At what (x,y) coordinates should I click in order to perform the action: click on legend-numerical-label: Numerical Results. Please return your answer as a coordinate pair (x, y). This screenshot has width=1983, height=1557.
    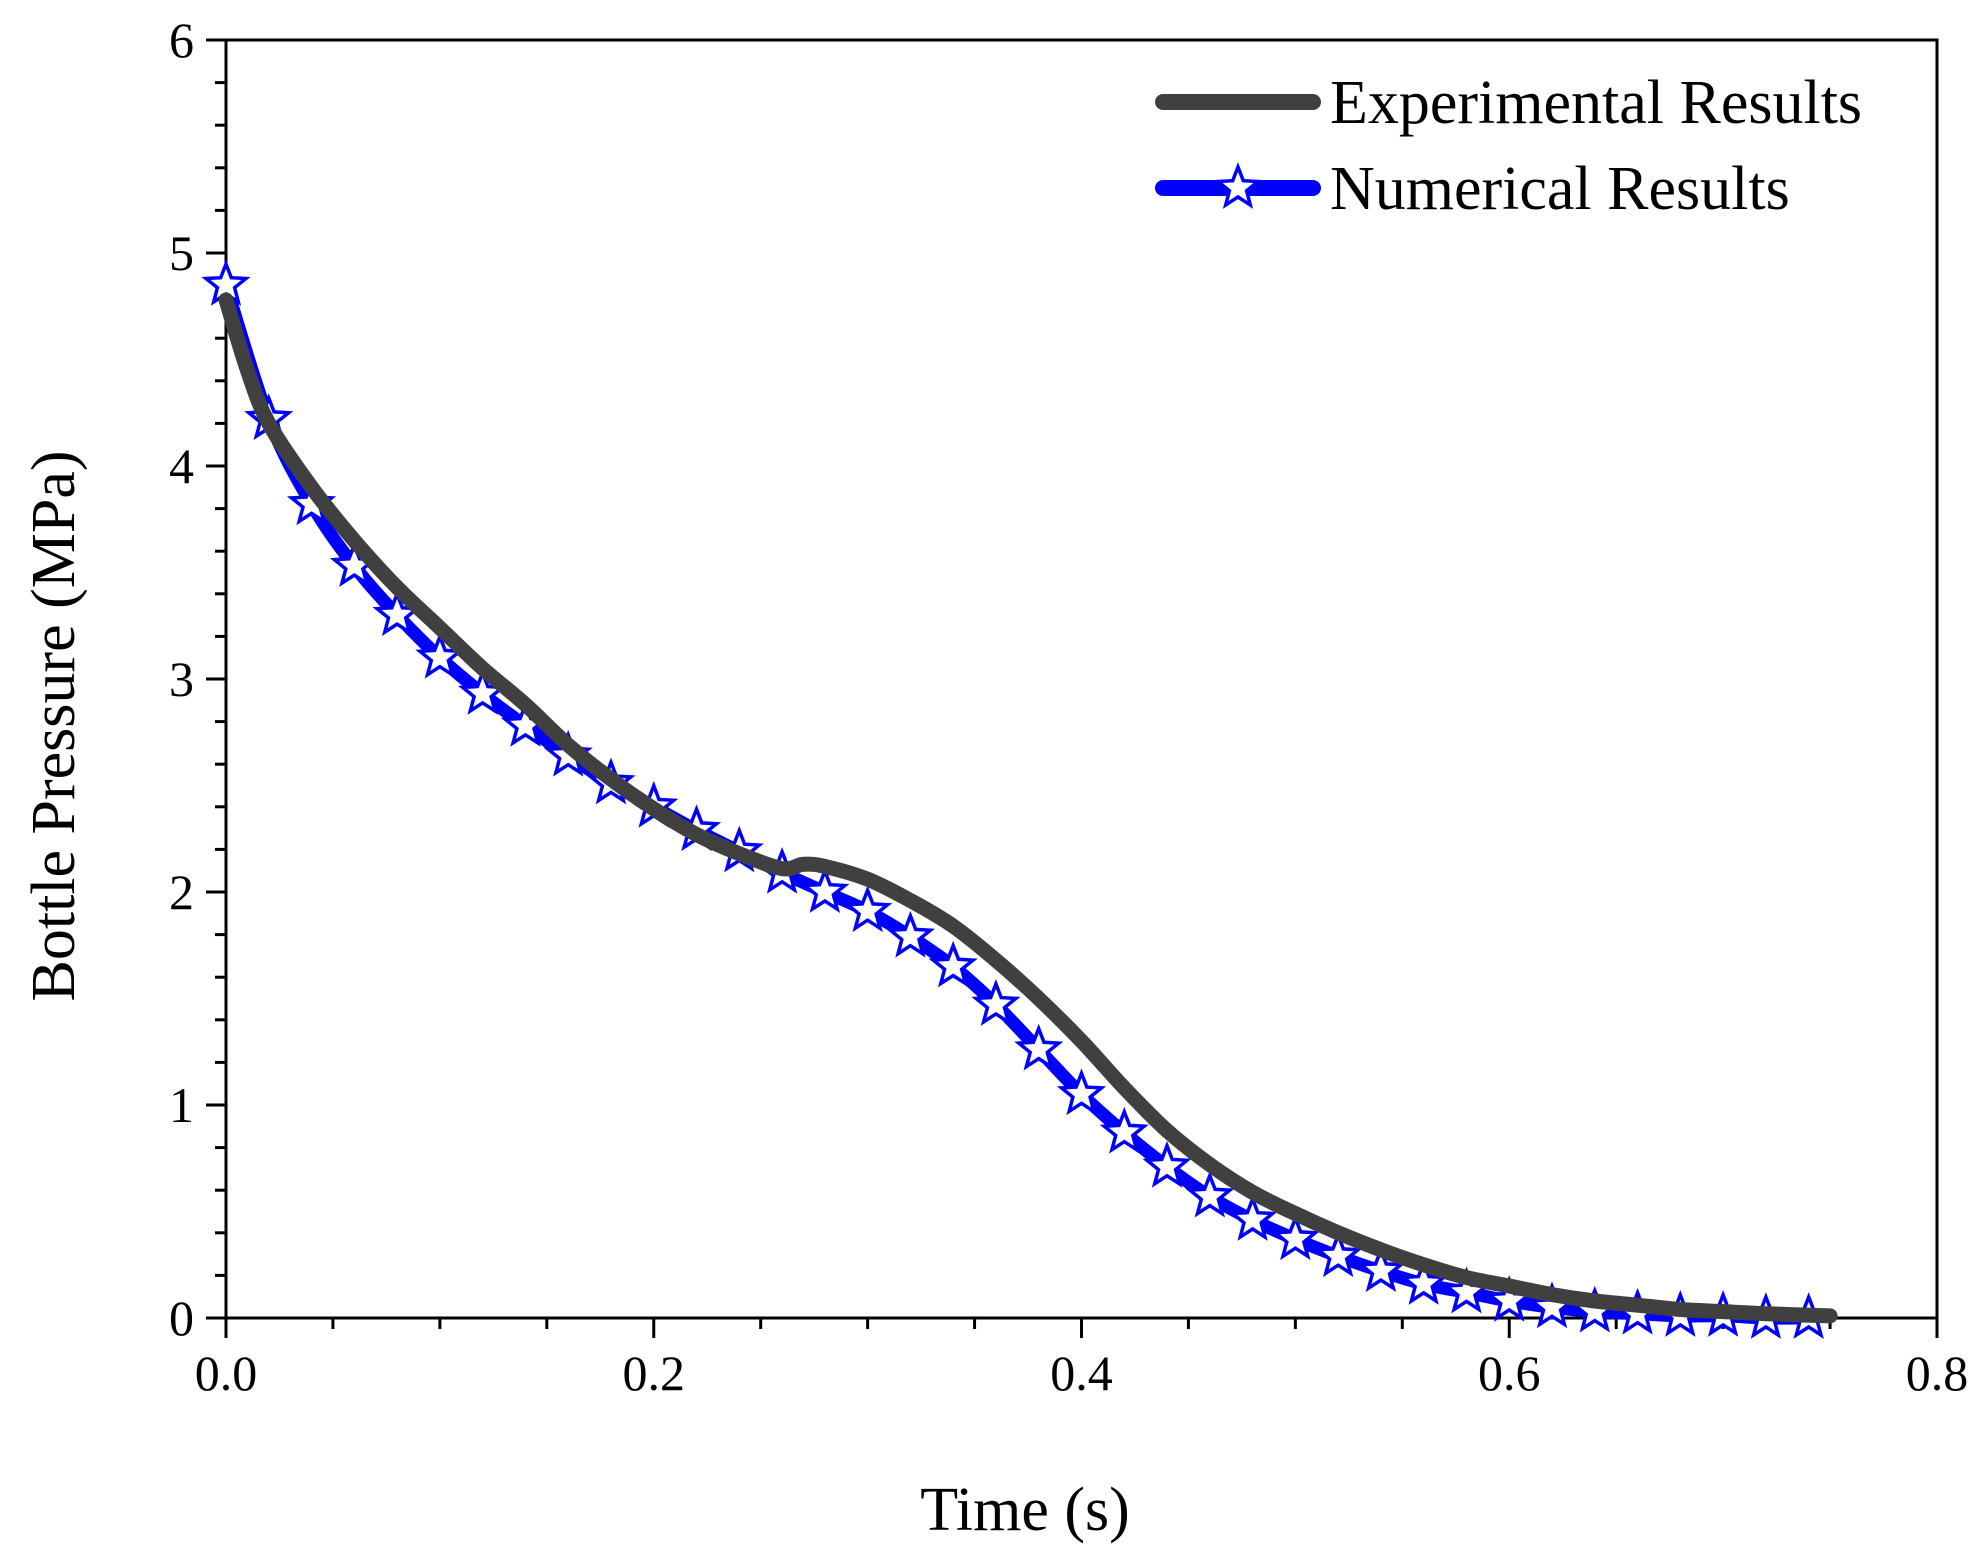
    Looking at the image, I should click on (1560, 189).